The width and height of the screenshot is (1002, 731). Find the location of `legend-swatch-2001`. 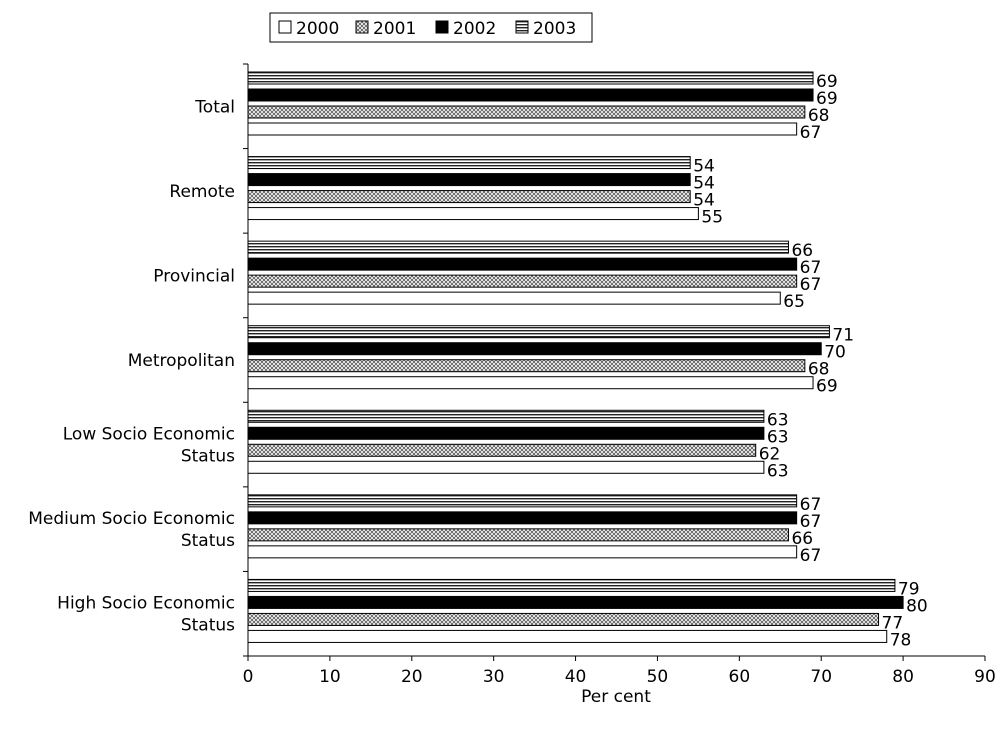

legend-swatch-2001 is located at coordinates (362, 27).